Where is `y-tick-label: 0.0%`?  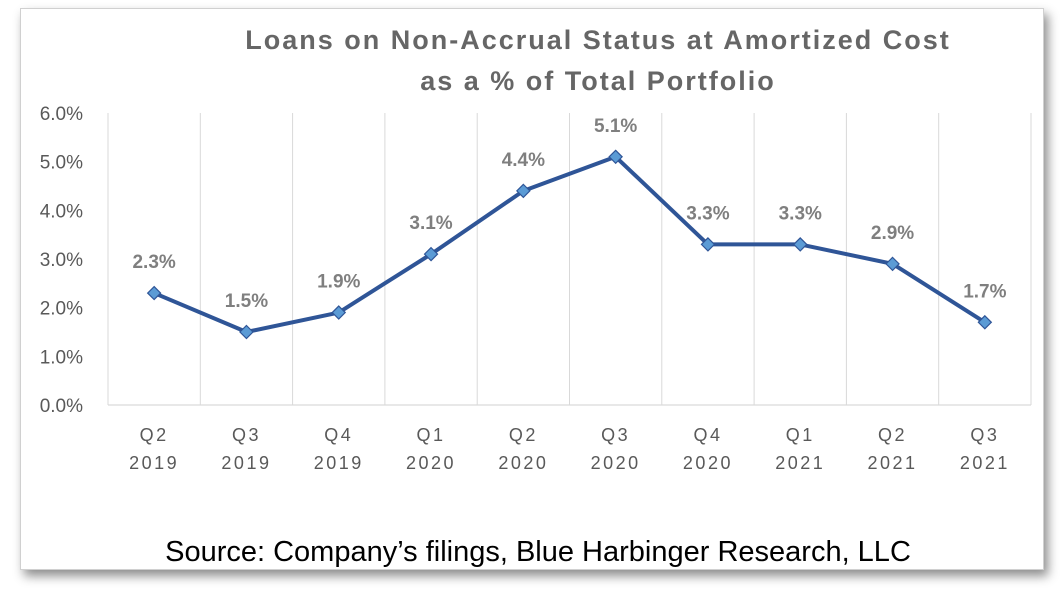
y-tick-label: 0.0% is located at coordinates (61, 406).